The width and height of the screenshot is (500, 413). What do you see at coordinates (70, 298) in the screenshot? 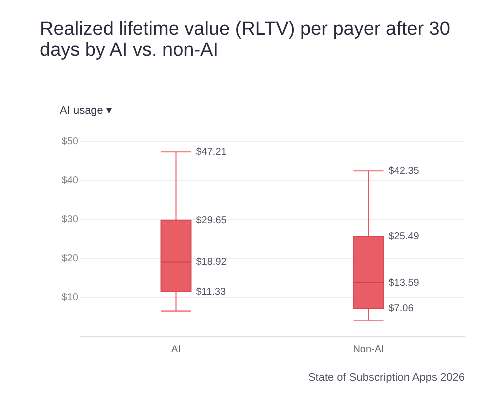
I see `y-tick-label: $10` at bounding box center [70, 298].